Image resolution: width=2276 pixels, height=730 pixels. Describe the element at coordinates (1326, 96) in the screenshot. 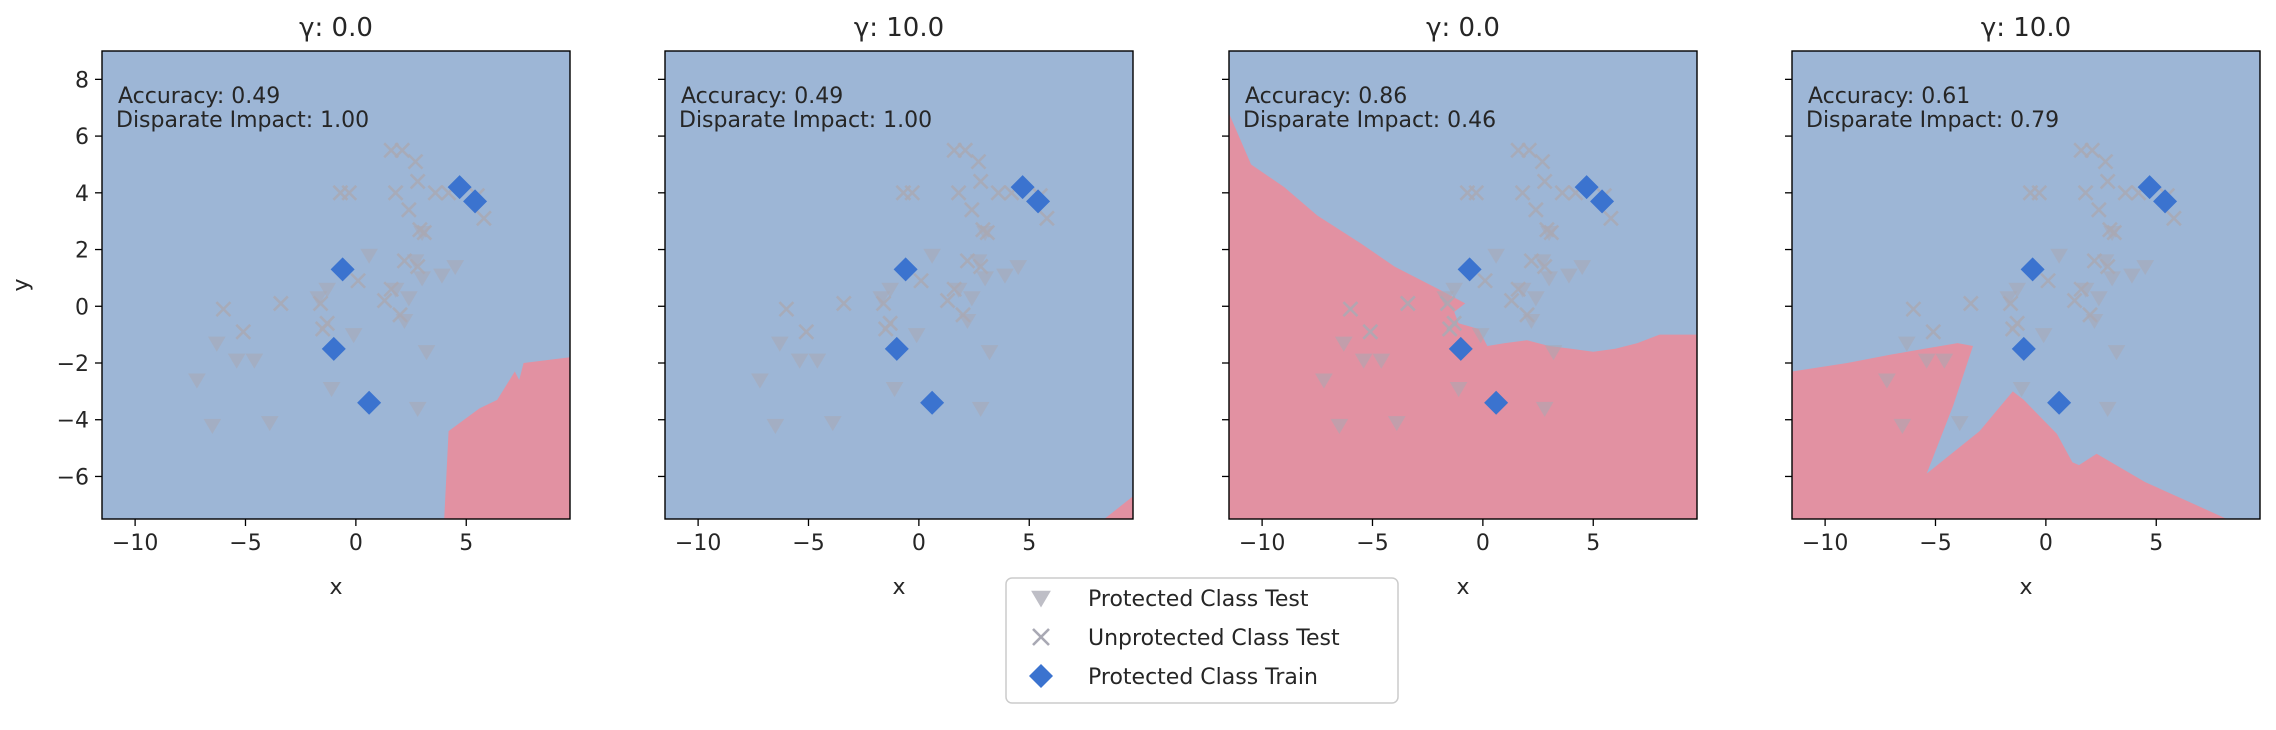

I see `accuracy-annotation: Accuracy: 0.86` at that location.